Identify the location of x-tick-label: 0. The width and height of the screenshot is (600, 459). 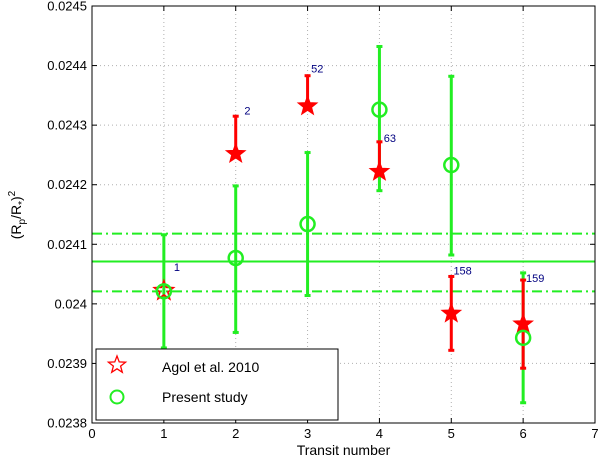
(91, 433).